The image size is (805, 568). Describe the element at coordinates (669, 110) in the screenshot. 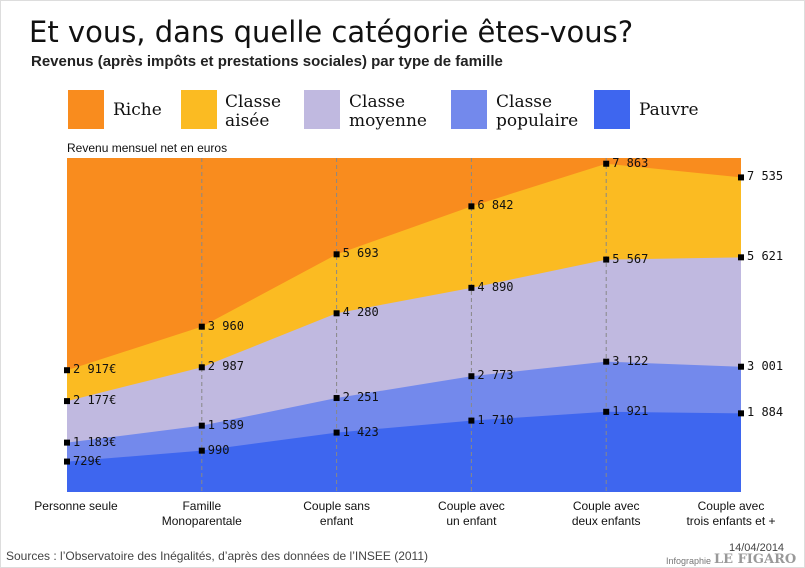

I see `legend-label: Pauvre` at that location.